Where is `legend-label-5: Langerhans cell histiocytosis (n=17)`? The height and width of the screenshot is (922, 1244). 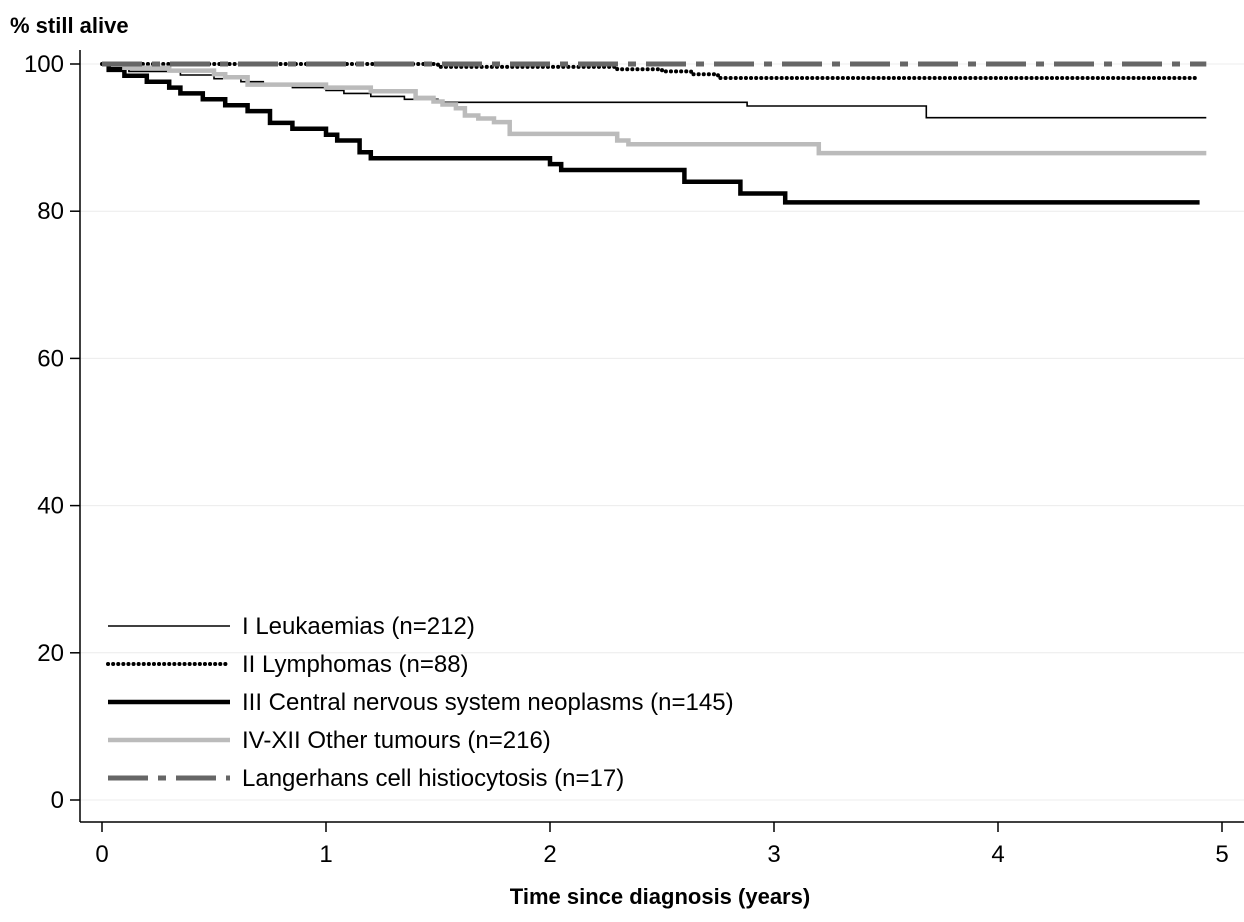 legend-label-5: Langerhans cell histiocytosis (n=17) is located at coordinates (433, 778).